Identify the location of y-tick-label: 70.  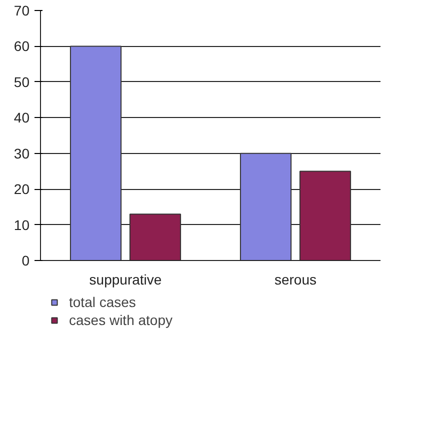
(22, 10).